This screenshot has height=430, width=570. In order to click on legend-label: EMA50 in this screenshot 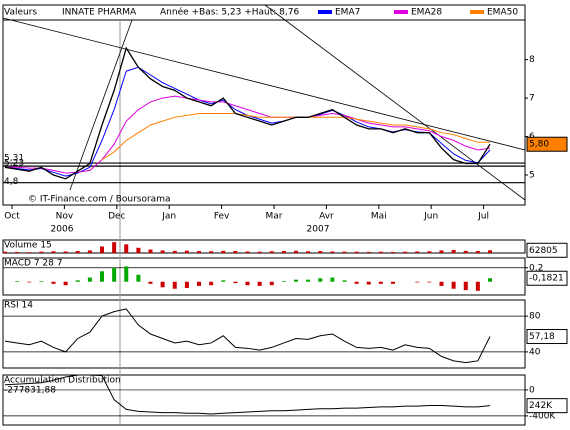, I will do `click(502, 13)`.